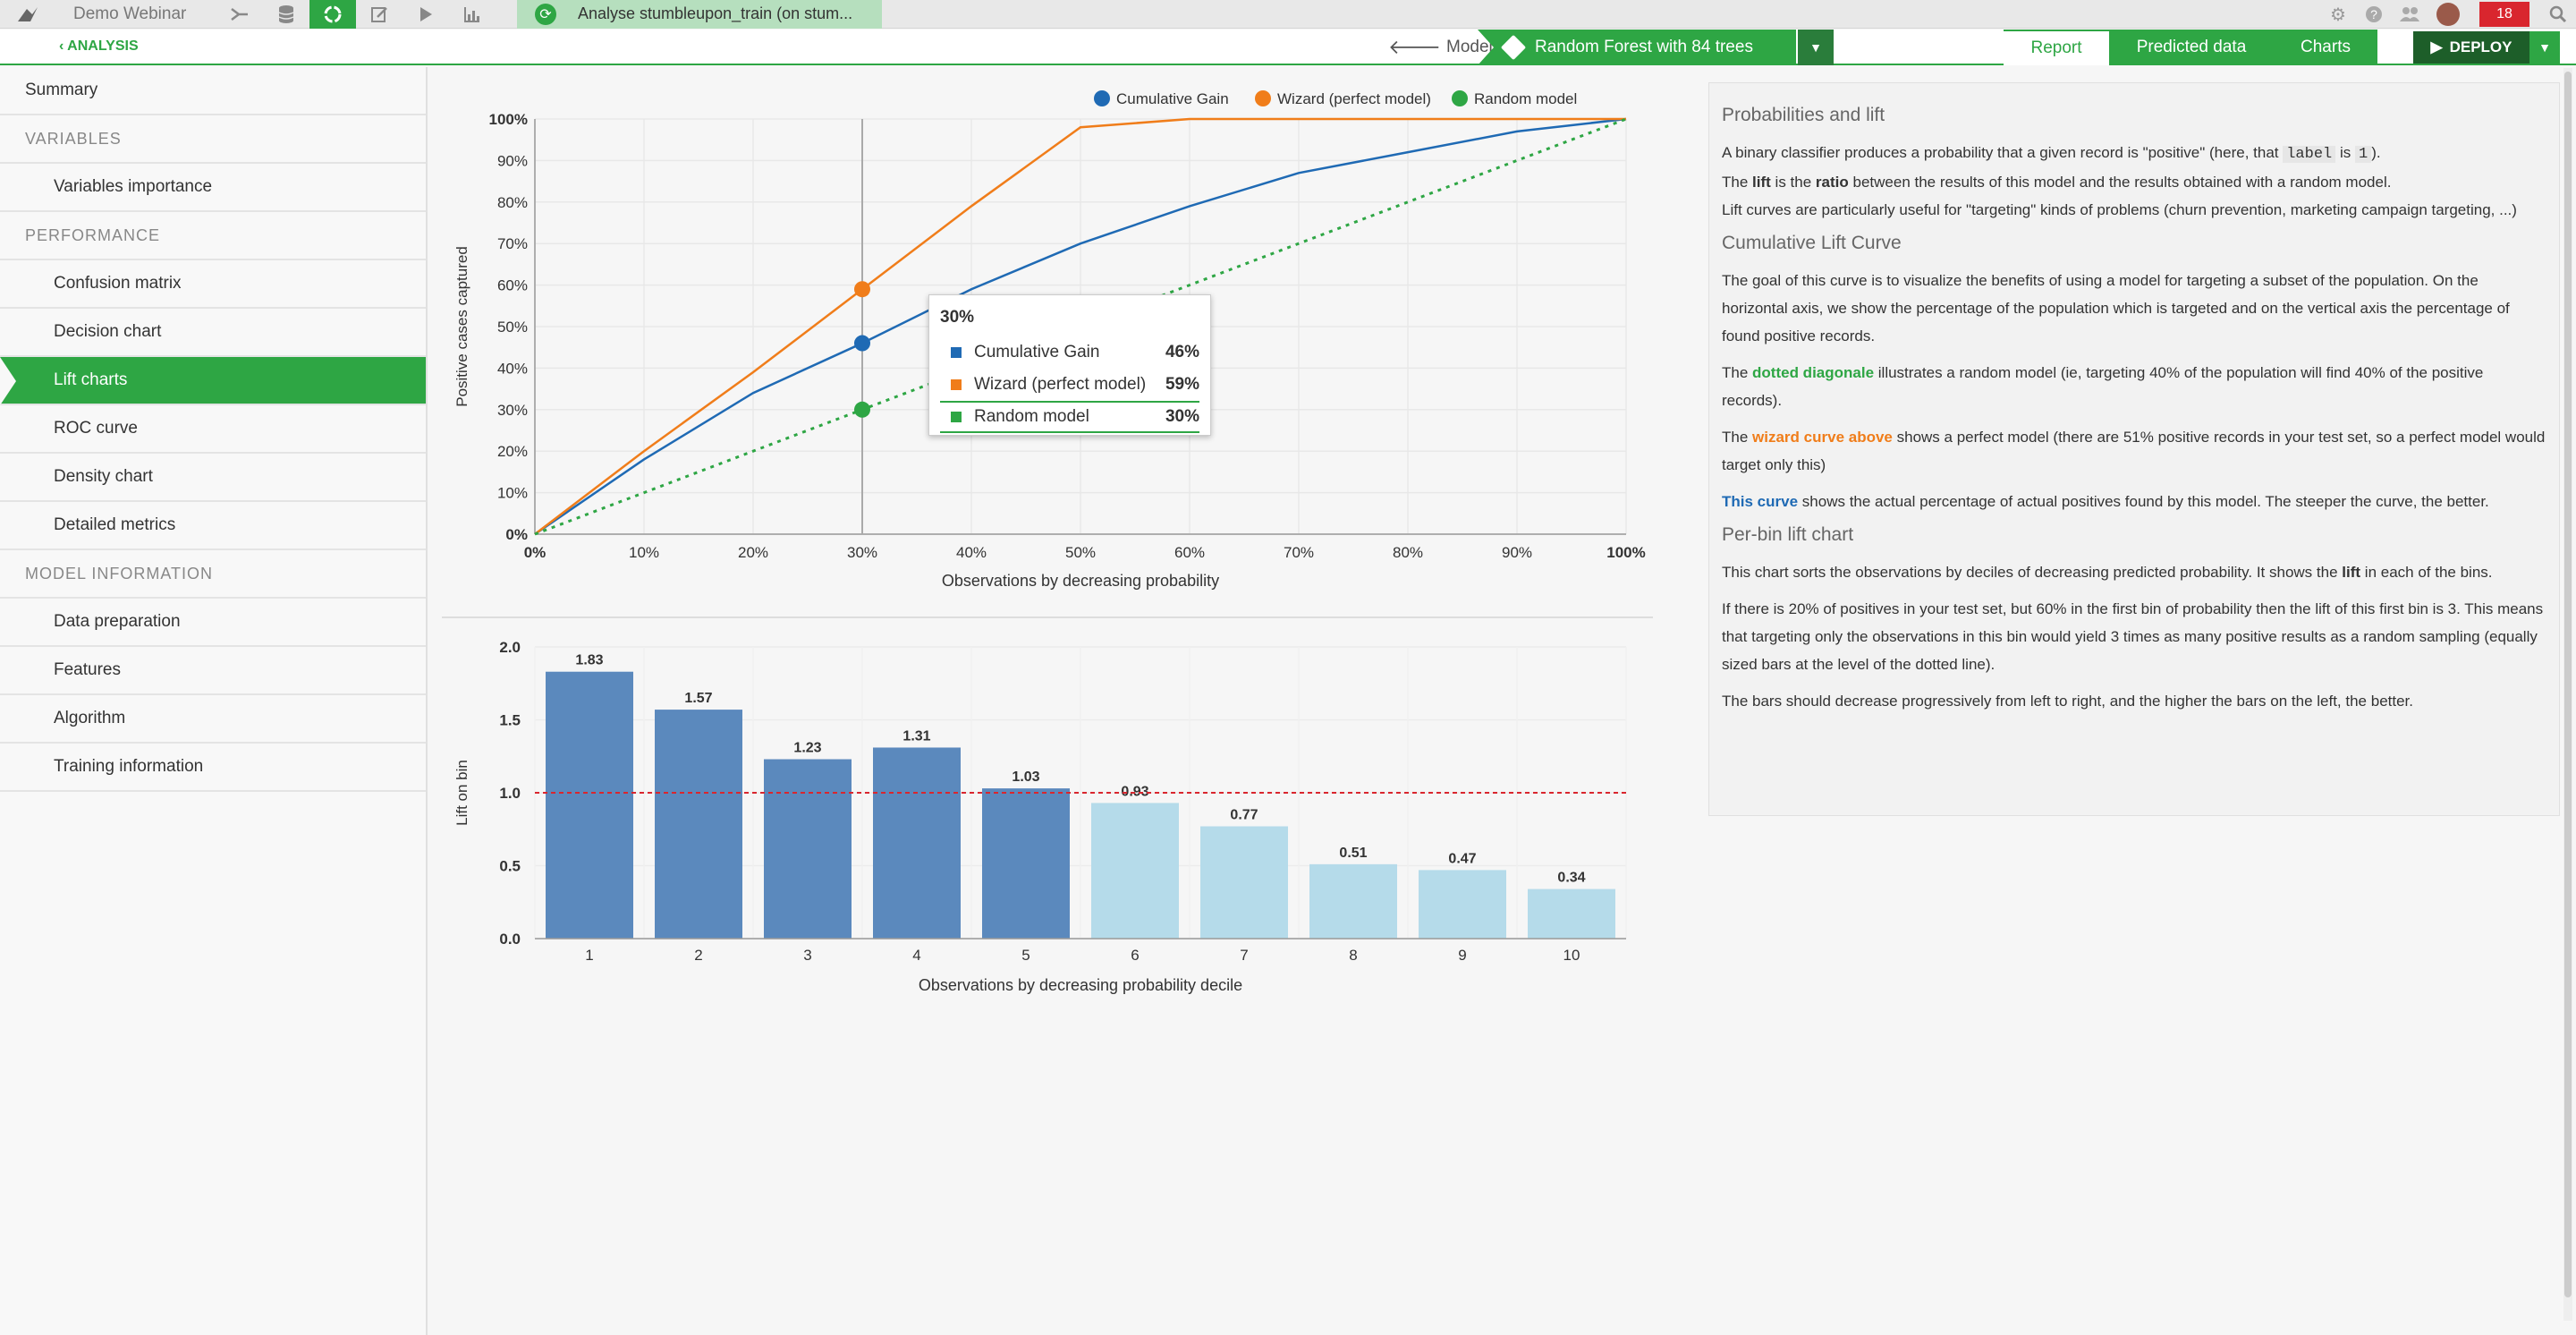 Image resolution: width=2576 pixels, height=1335 pixels. I want to click on x-tick-label: 1, so click(589, 955).